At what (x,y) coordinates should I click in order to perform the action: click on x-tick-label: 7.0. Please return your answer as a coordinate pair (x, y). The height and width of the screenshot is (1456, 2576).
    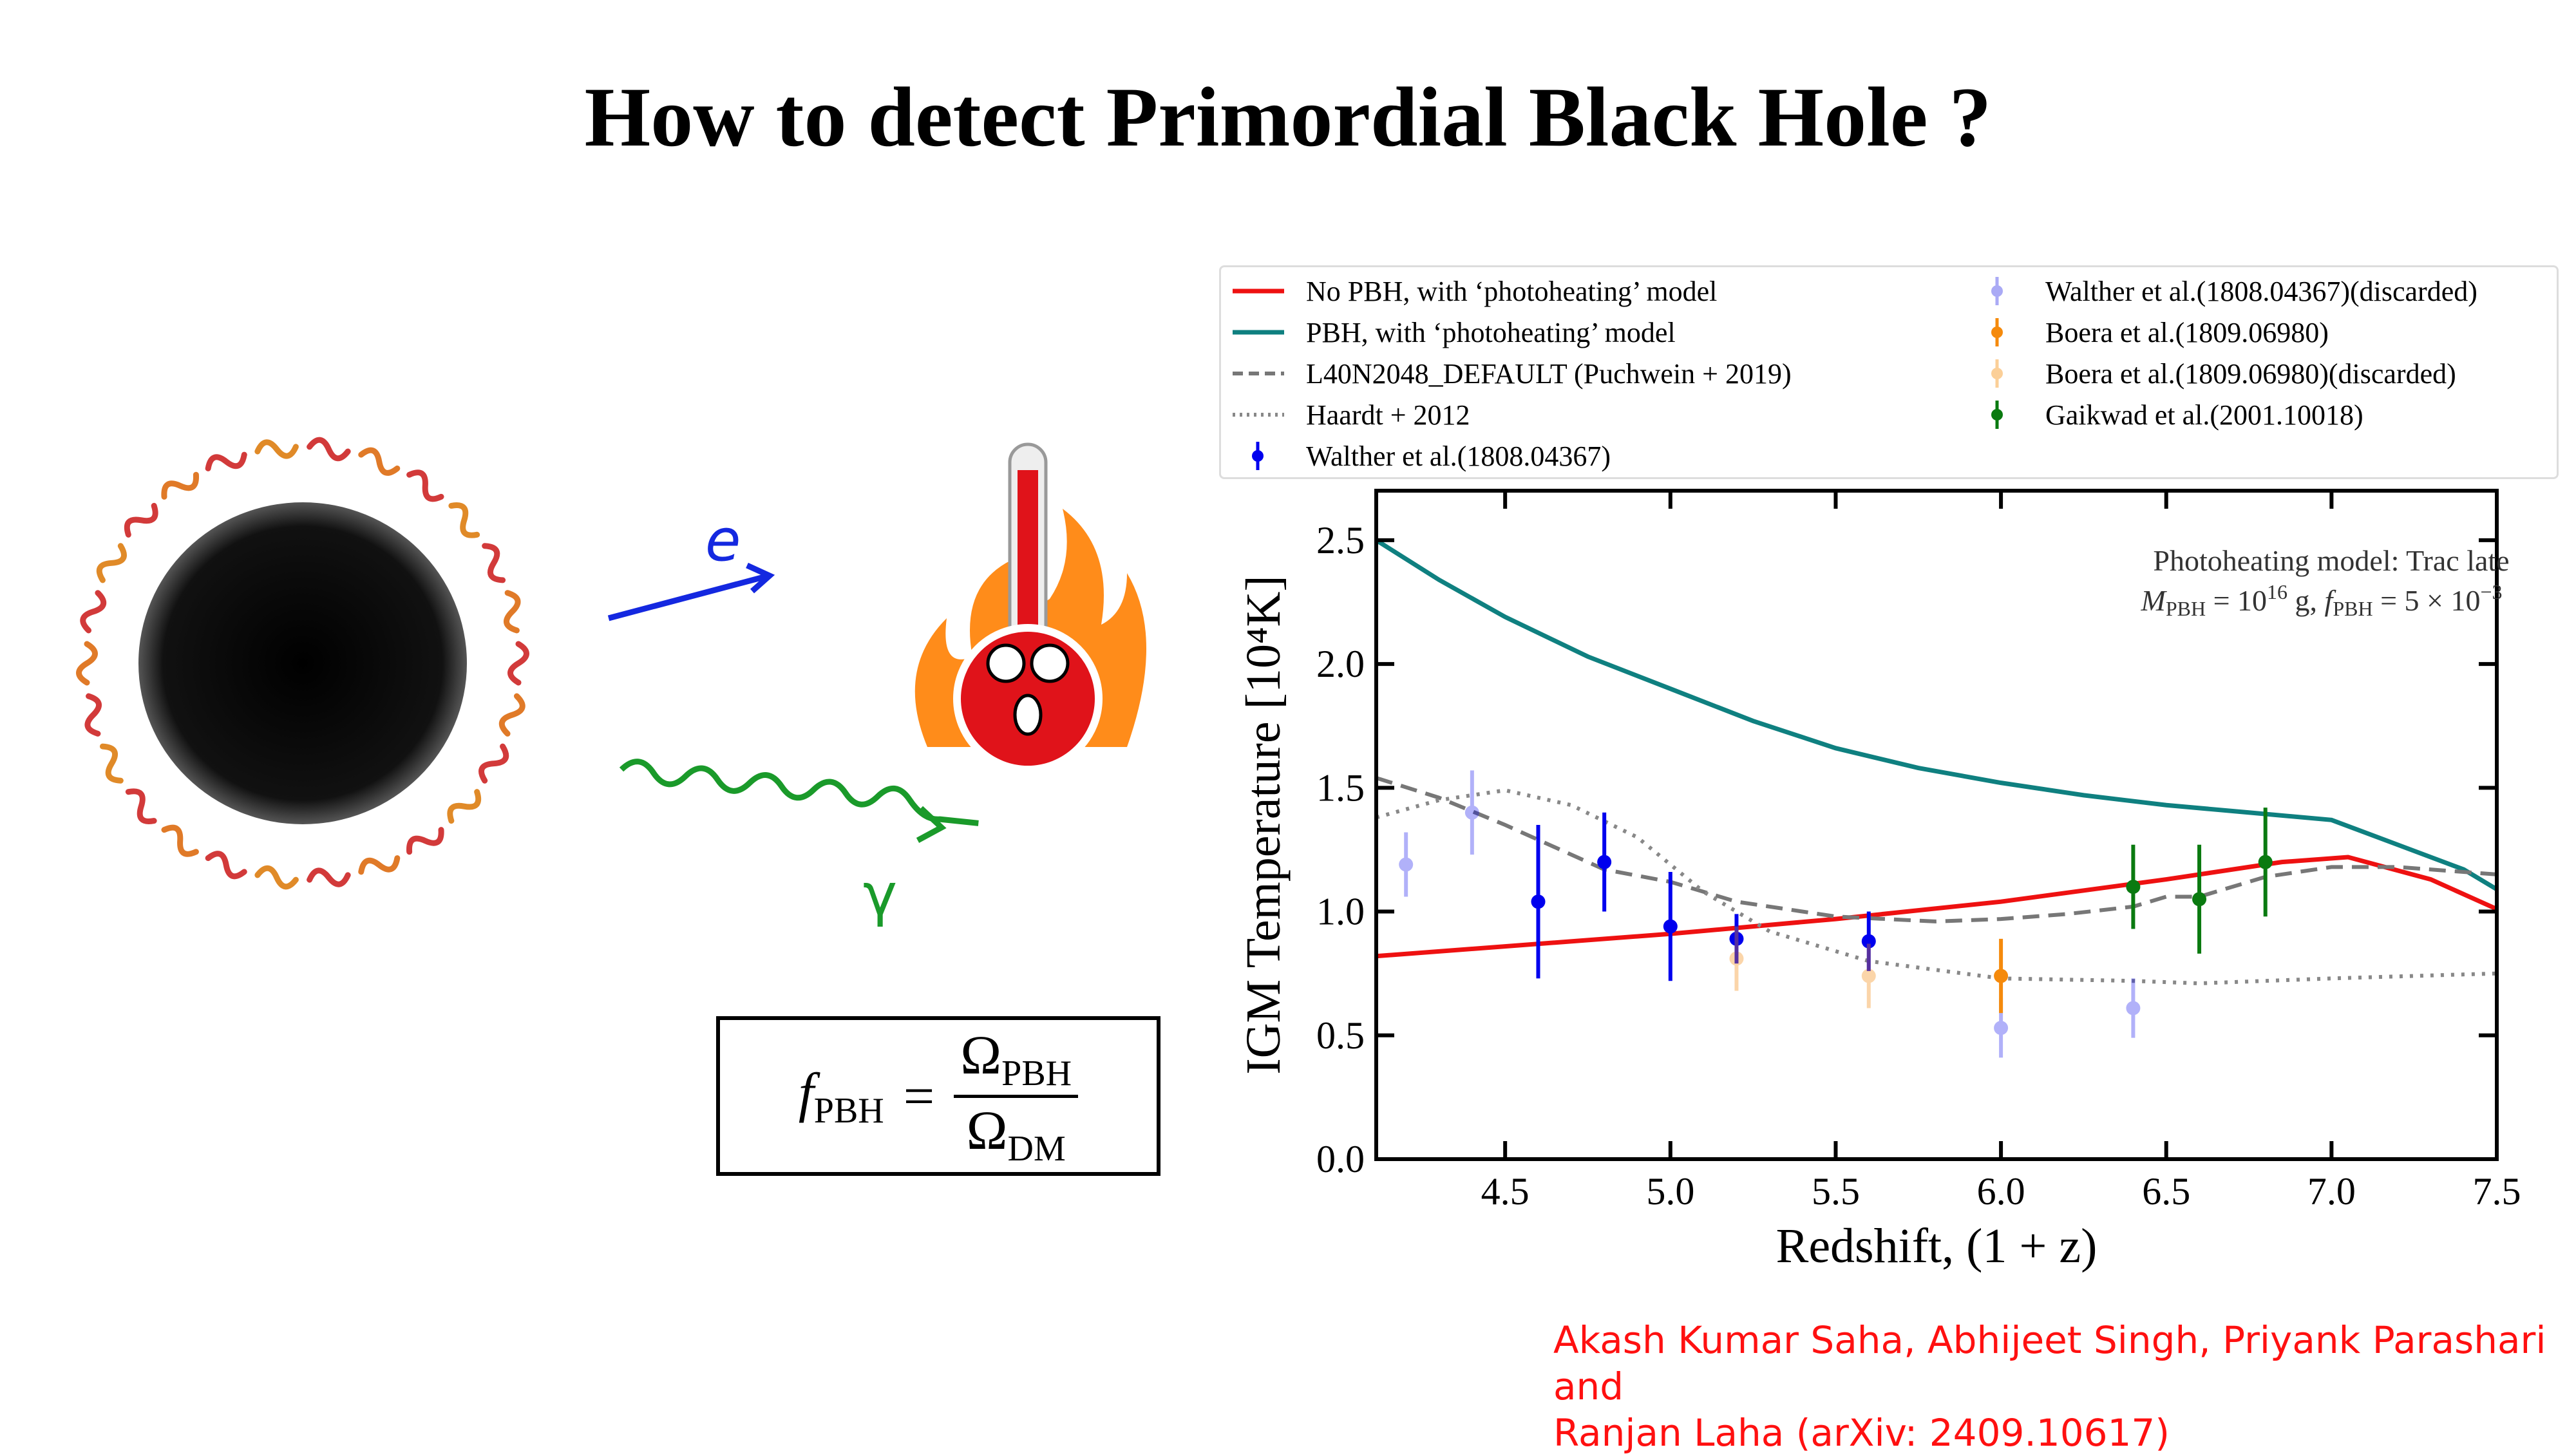
    Looking at the image, I should click on (2331, 1191).